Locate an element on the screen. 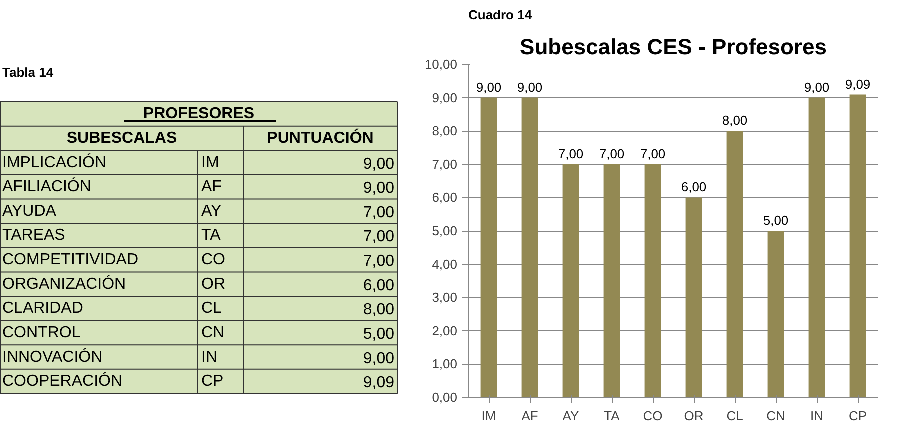 This screenshot has width=903, height=426. x-tick-label: CP is located at coordinates (858, 416).